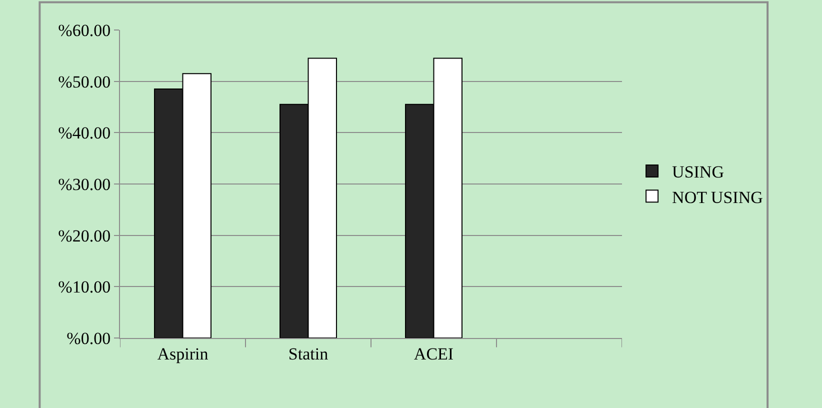 Image resolution: width=822 pixels, height=408 pixels. What do you see at coordinates (84, 236) in the screenshot?
I see `y-tick-label: %20.00` at bounding box center [84, 236].